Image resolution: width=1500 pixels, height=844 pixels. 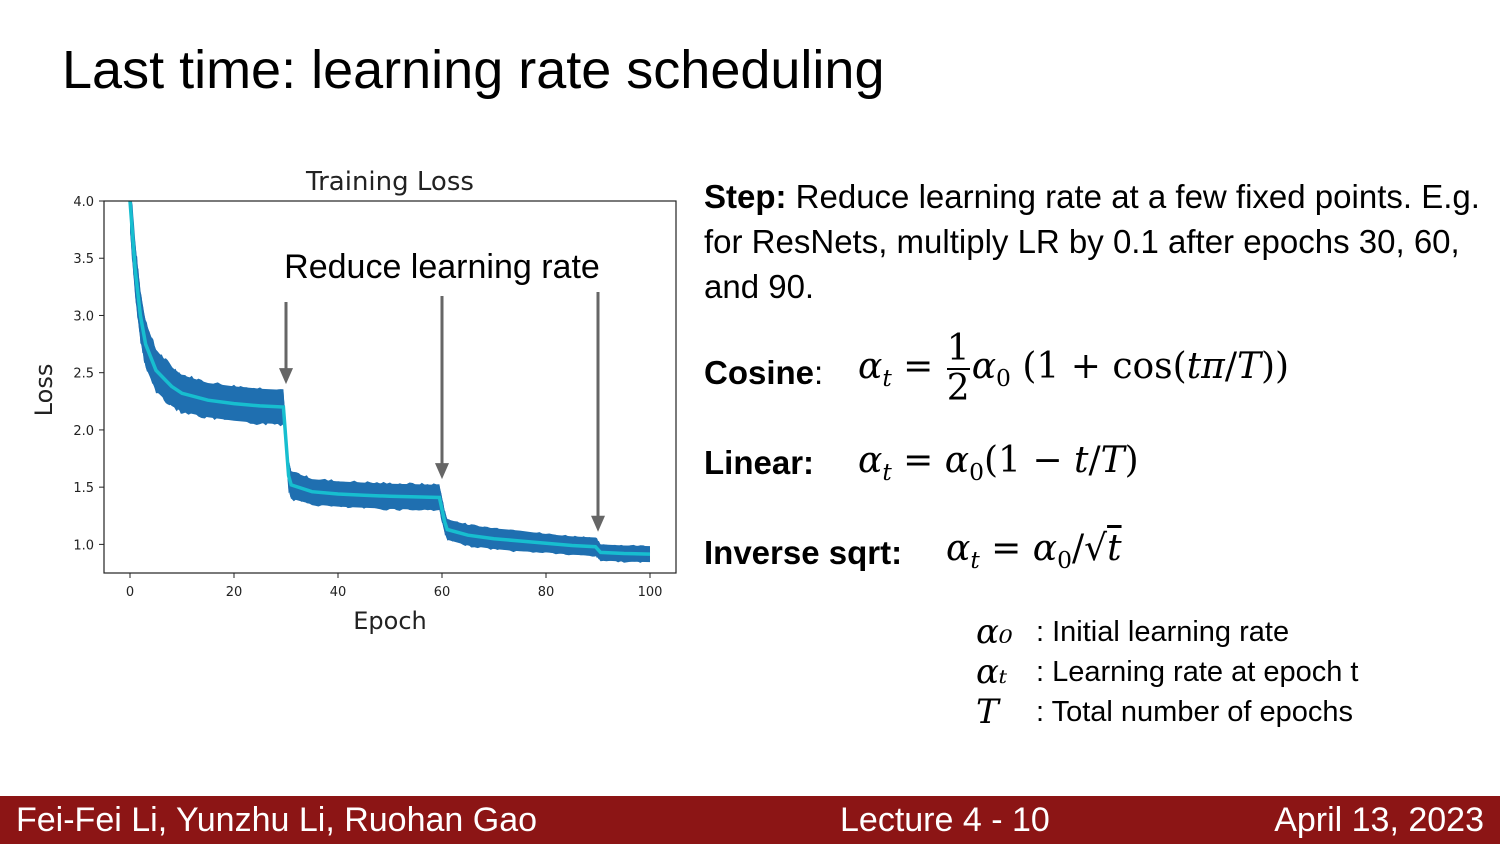 I want to click on x-axis-ticks: 0 20 40 60 80 100, so click(x=394, y=586).